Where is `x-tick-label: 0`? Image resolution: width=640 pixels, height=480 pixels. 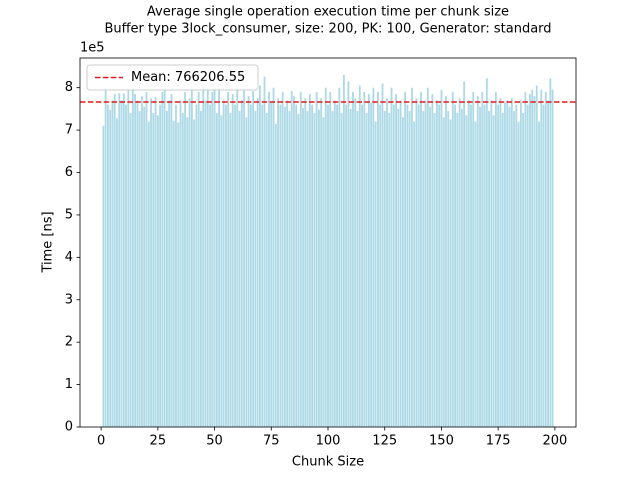
x-tick-label: 0 is located at coordinates (101, 441).